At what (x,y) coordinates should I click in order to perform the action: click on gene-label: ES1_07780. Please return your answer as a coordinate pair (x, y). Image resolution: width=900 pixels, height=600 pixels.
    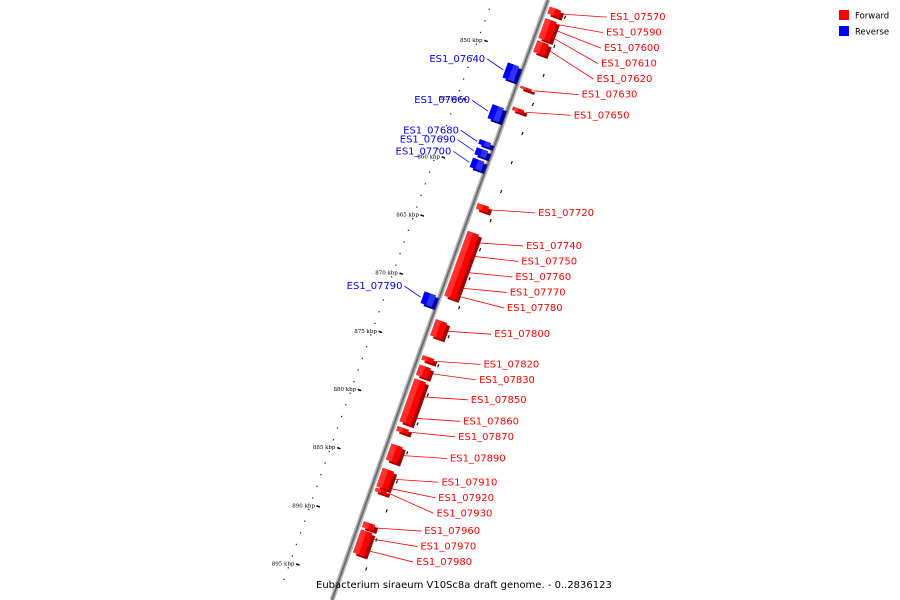
    Looking at the image, I should click on (535, 308).